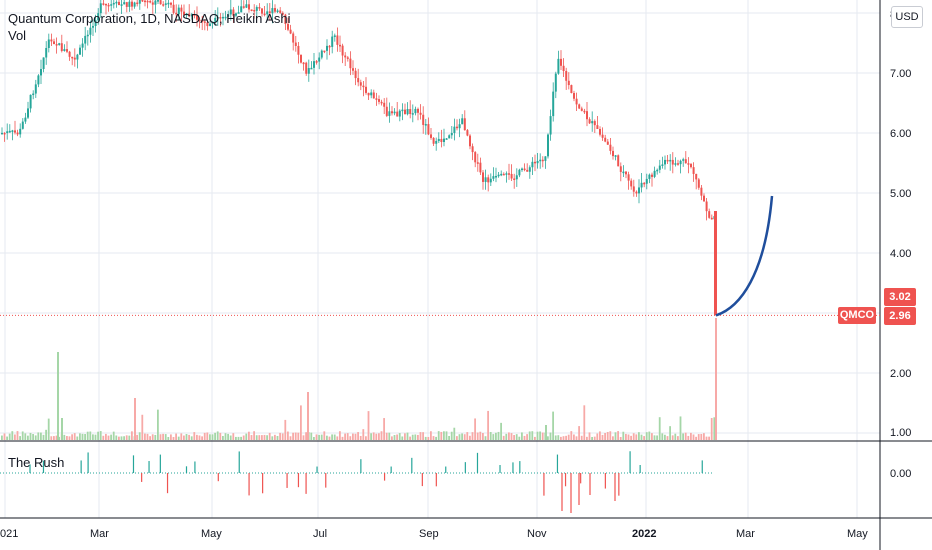  I want to click on y-tick-label: 1.00, so click(900, 433).